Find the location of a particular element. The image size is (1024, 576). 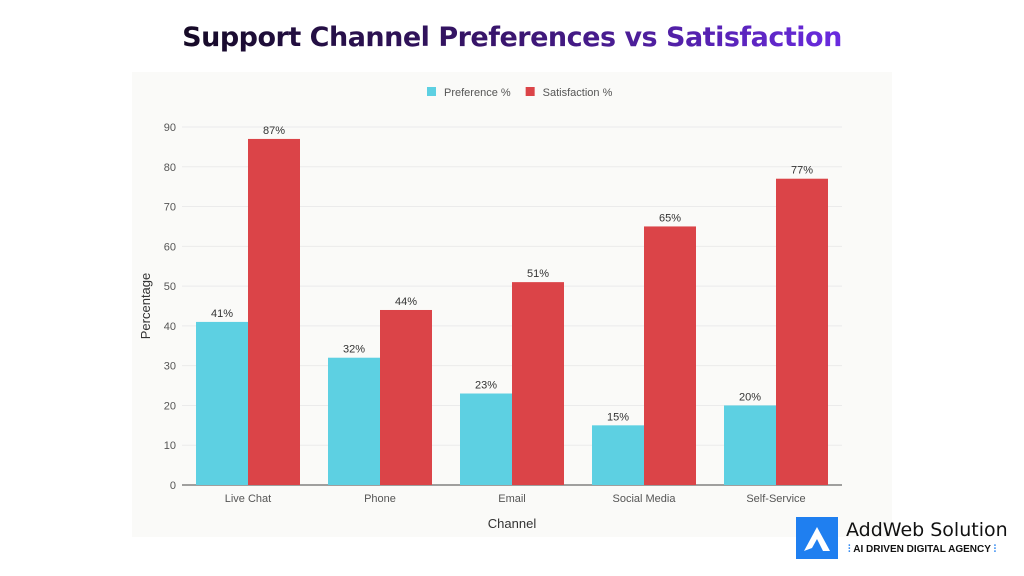

y-tick-label: 60 is located at coordinates (170, 247).